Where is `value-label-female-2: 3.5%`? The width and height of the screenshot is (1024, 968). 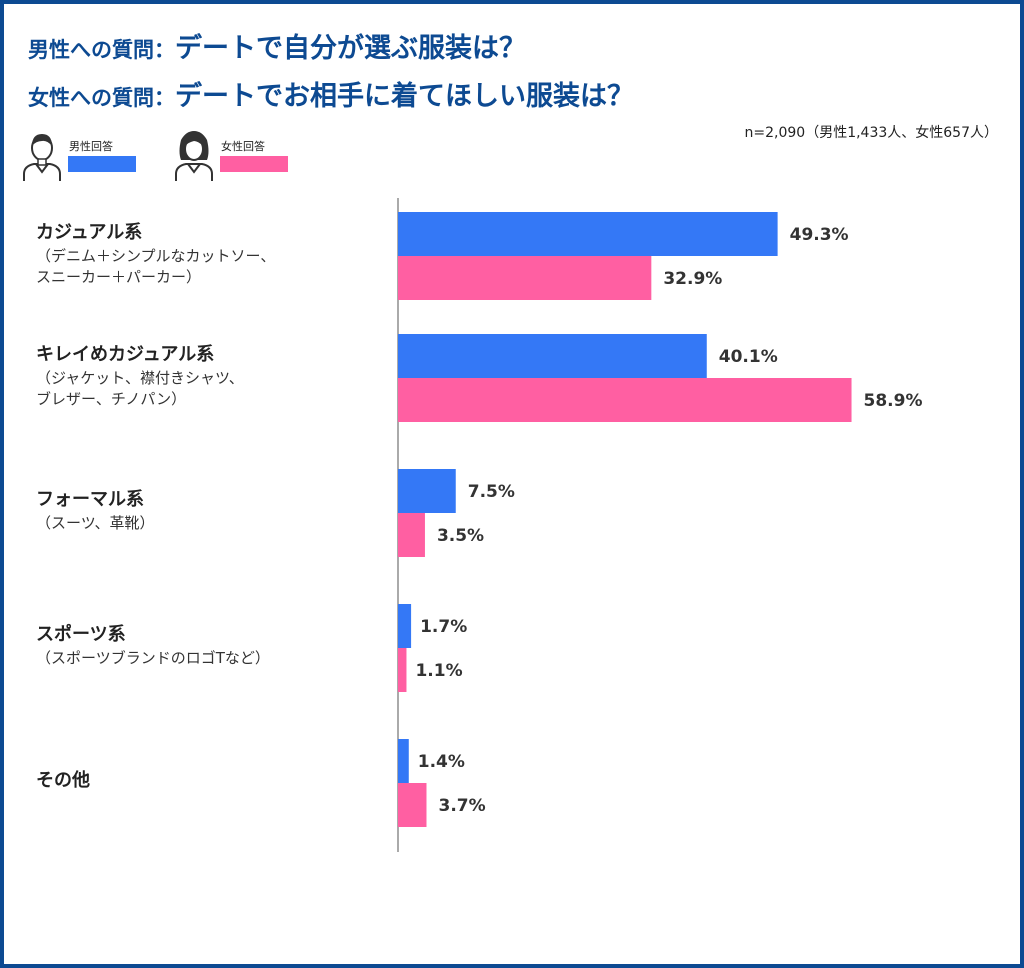
value-label-female-2: 3.5% is located at coordinates (460, 536).